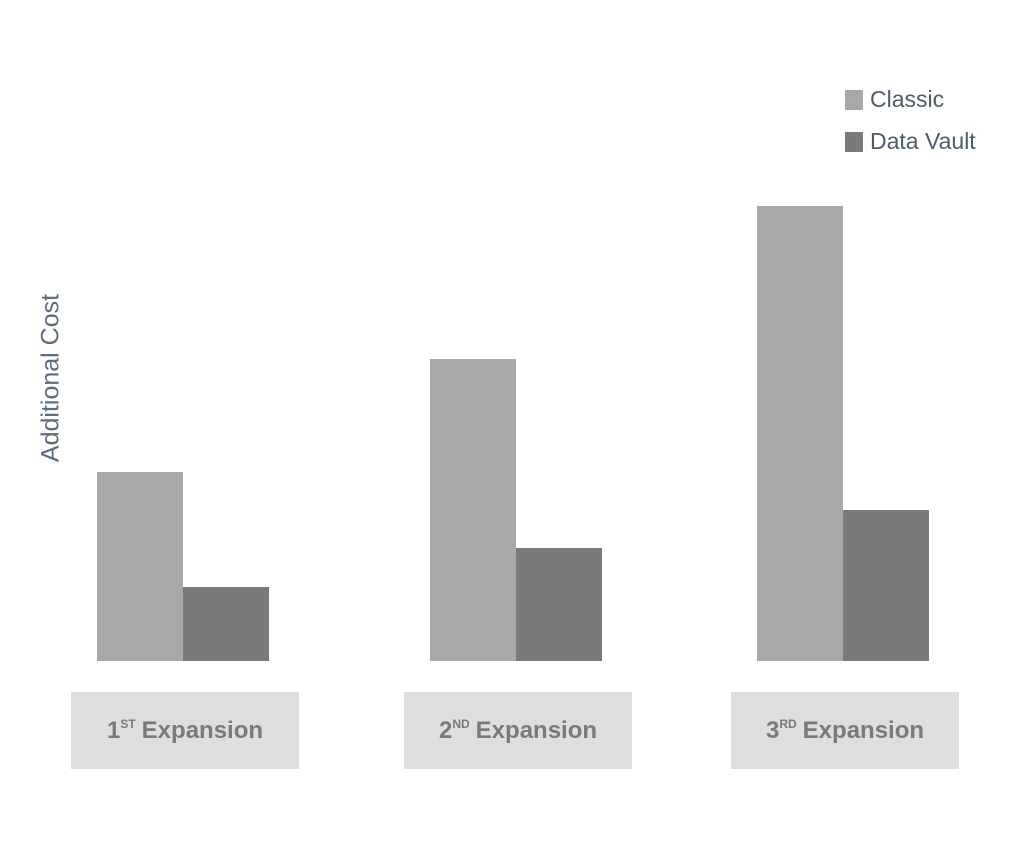 The width and height of the screenshot is (1023, 859). What do you see at coordinates (923, 141) in the screenshot?
I see `legend-label: Data Vault` at bounding box center [923, 141].